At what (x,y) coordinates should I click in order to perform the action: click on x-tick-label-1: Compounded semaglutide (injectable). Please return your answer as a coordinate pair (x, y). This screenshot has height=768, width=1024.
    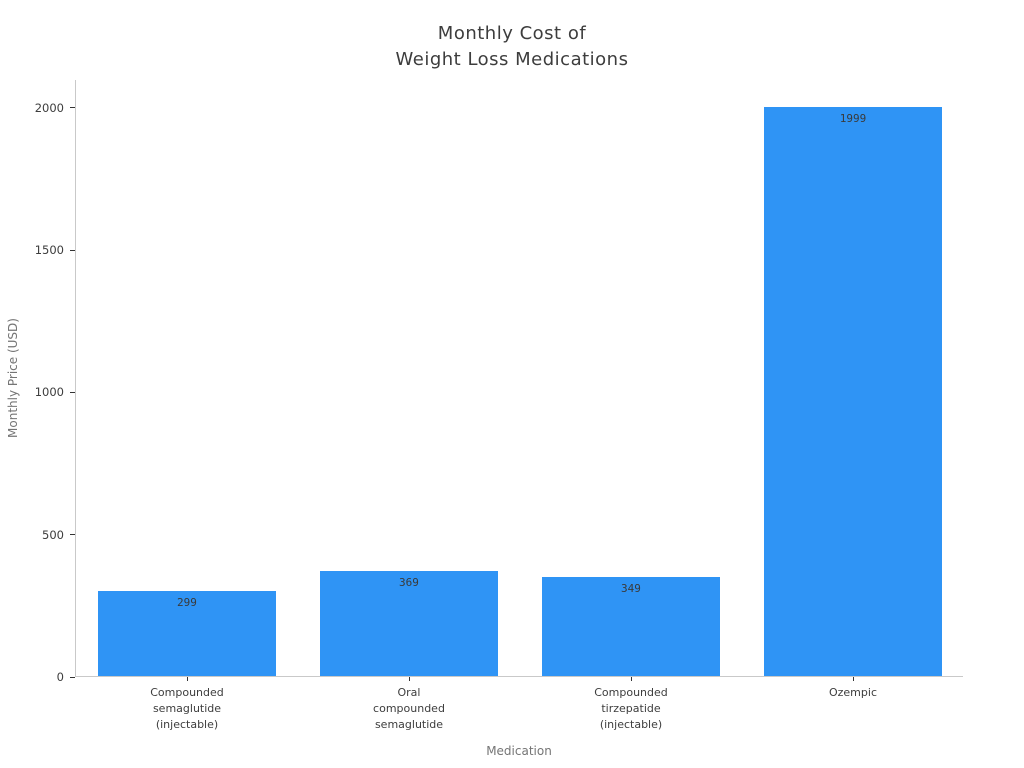
    Looking at the image, I should click on (187, 709).